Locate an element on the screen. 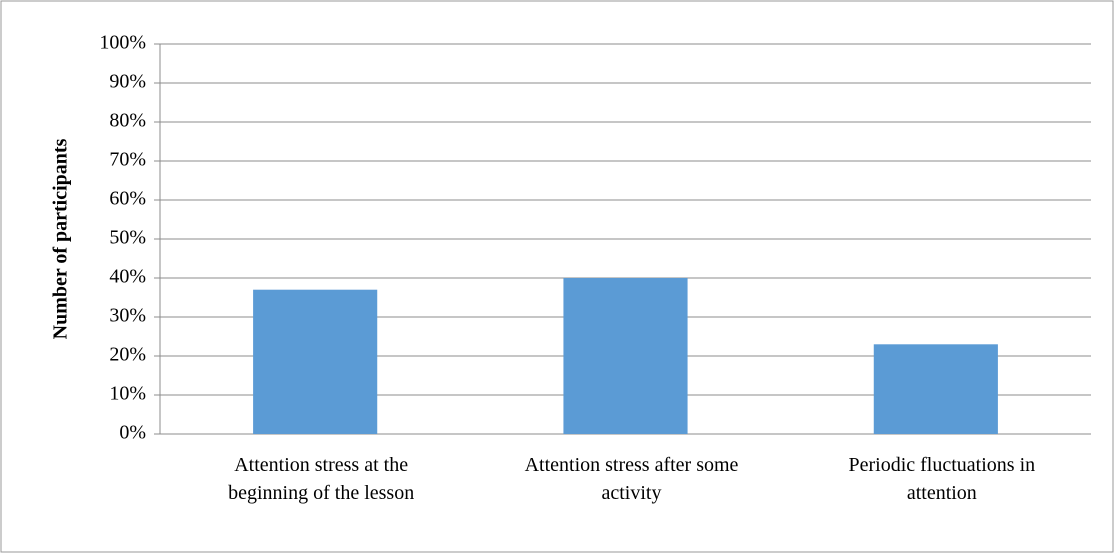  x-tick-label: Periodic fluctuations in attention is located at coordinates (942, 479).